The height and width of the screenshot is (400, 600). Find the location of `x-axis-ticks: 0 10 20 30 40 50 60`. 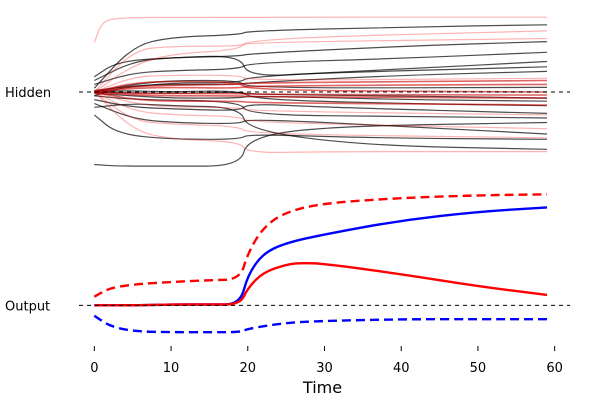

x-axis-ticks: 0 10 20 30 40 50 60 is located at coordinates (326, 361).